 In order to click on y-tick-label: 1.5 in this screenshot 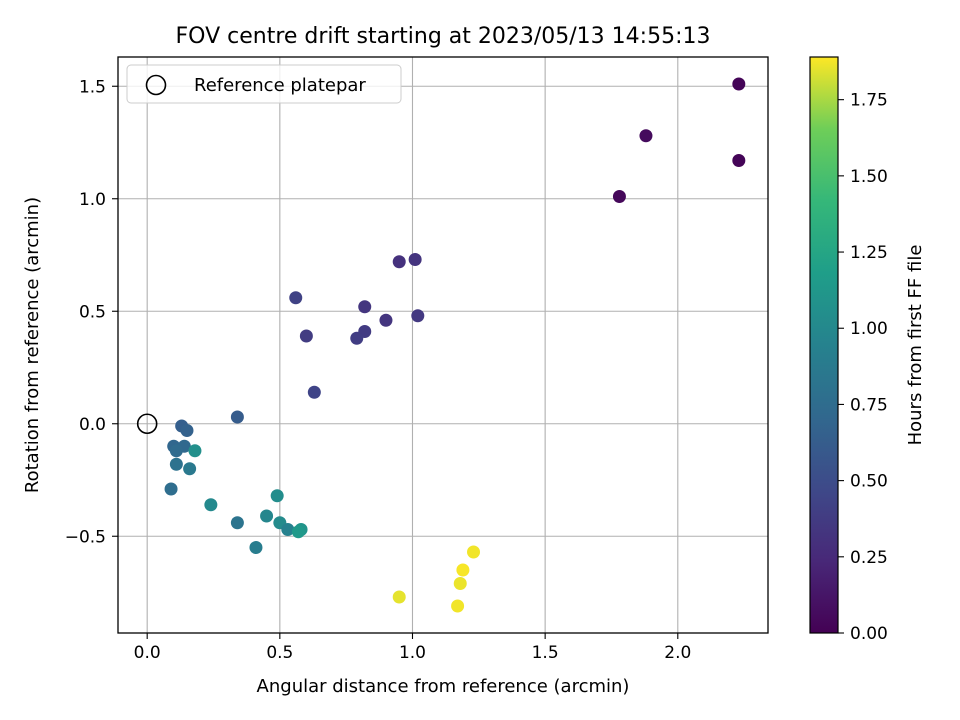, I will do `click(92, 87)`.